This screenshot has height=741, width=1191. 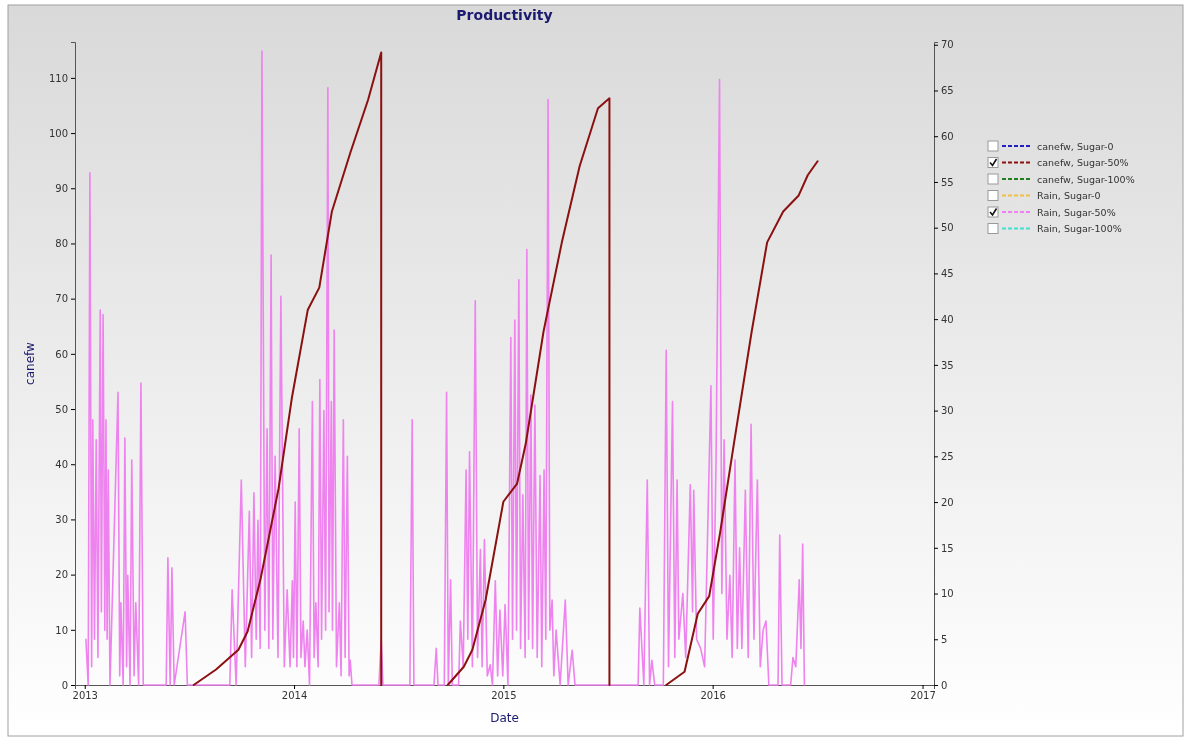 I want to click on y2-tick-label: 5, so click(x=944, y=639).